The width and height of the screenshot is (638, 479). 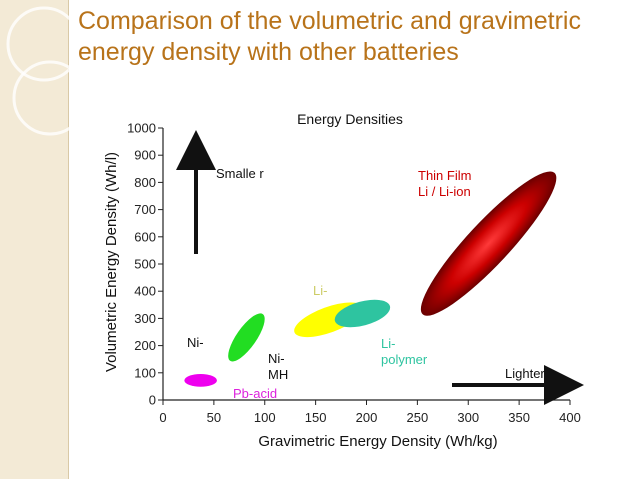 I want to click on annotation-lighter: Lighter, so click(x=525, y=373).